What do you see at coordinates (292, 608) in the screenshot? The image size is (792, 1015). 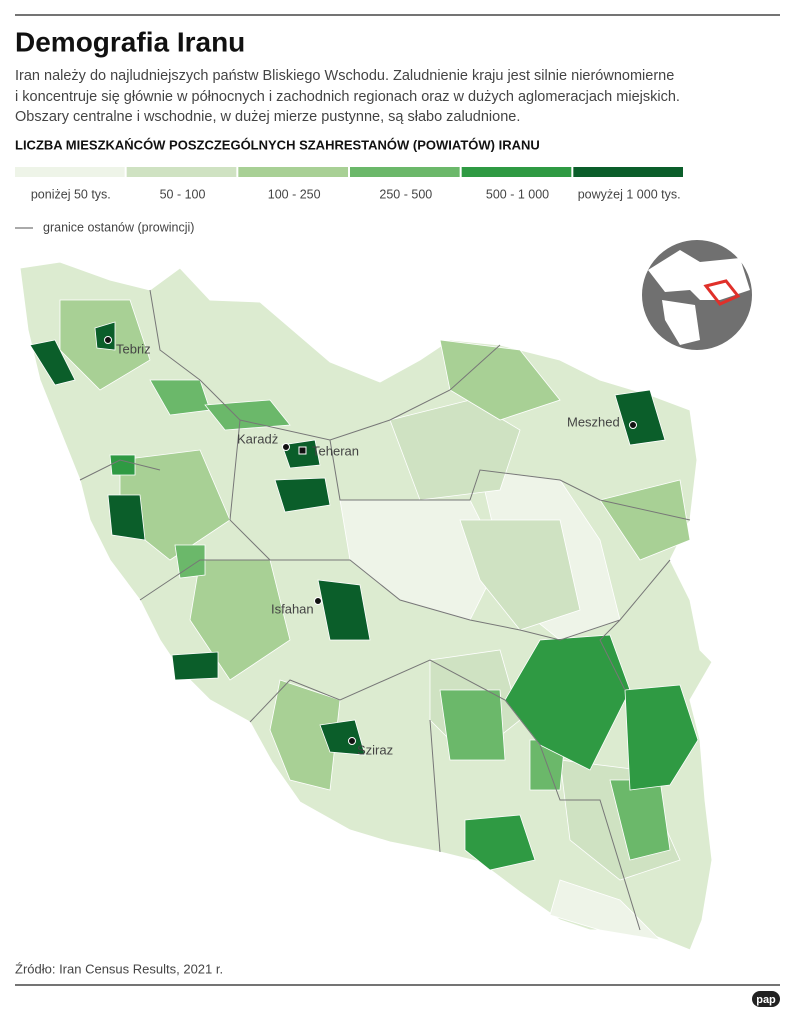 I see `city-label: Isfahan` at bounding box center [292, 608].